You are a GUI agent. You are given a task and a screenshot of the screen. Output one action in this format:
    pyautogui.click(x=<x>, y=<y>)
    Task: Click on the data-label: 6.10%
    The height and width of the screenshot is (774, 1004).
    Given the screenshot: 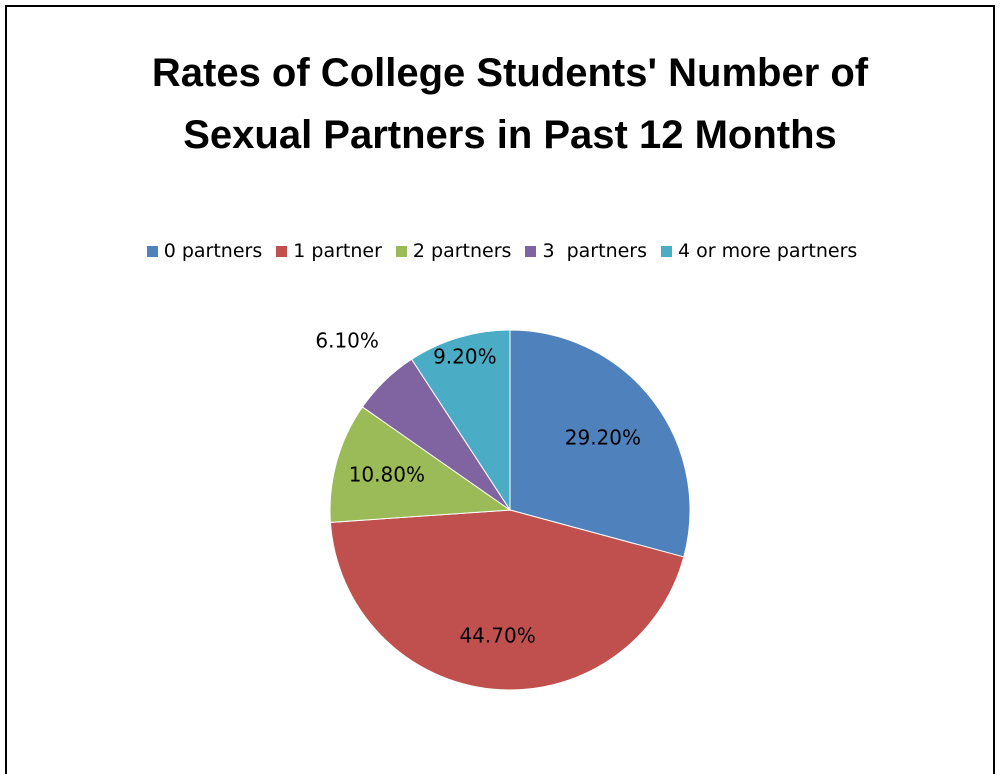 What is the action you would take?
    pyautogui.click(x=347, y=340)
    